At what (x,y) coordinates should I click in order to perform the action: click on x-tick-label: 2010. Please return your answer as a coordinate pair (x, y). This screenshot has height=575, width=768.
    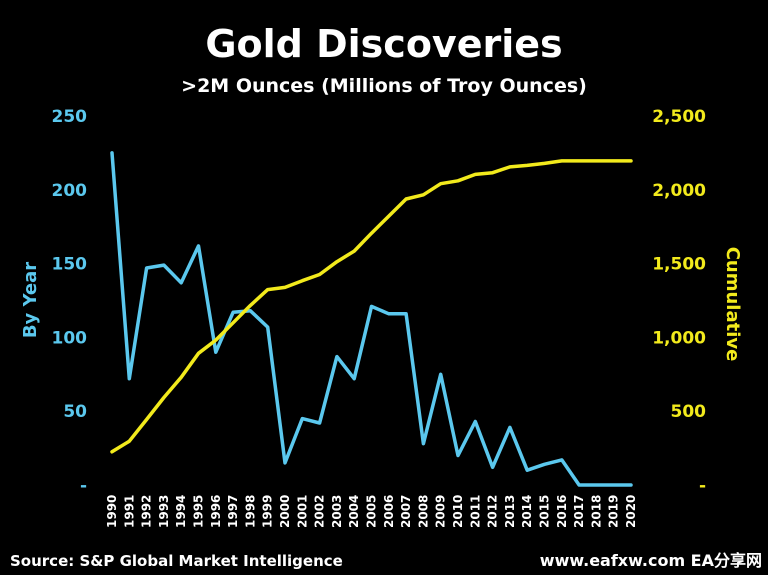
    Looking at the image, I should click on (458, 511).